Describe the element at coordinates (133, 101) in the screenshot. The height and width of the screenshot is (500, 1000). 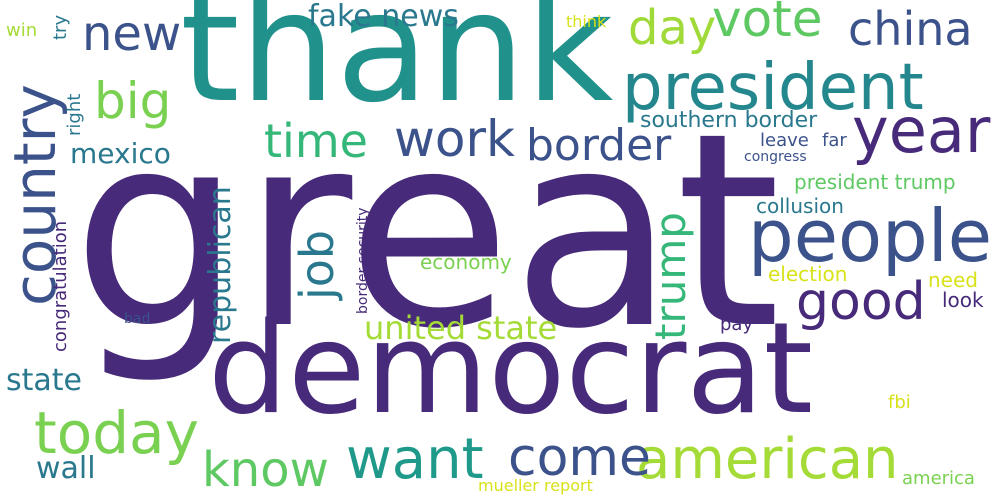
I see `word-big: big` at that location.